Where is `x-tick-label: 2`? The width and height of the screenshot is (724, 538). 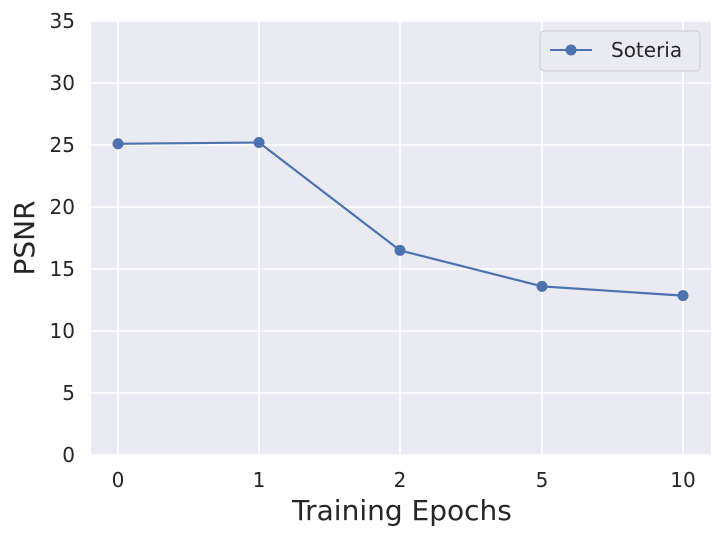 x-tick-label: 2 is located at coordinates (400, 480).